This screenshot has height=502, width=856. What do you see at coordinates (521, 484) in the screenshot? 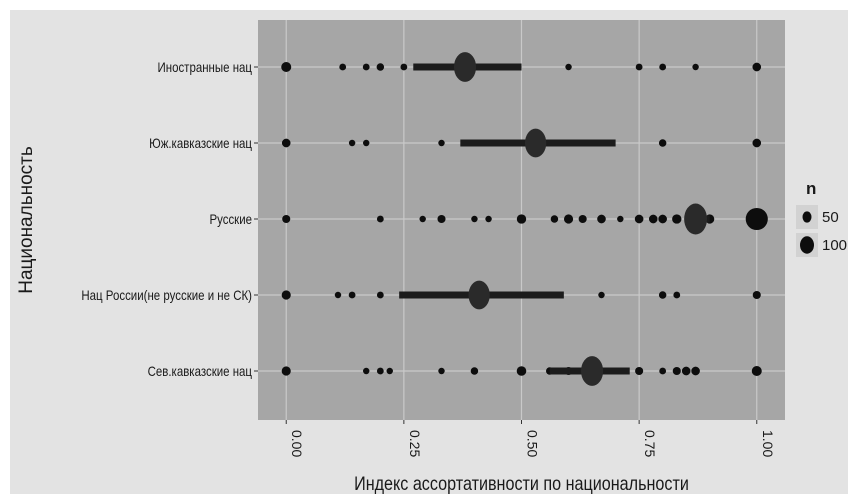
I see `x-axis-title: Индекс ассортативности по национальности` at bounding box center [521, 484].